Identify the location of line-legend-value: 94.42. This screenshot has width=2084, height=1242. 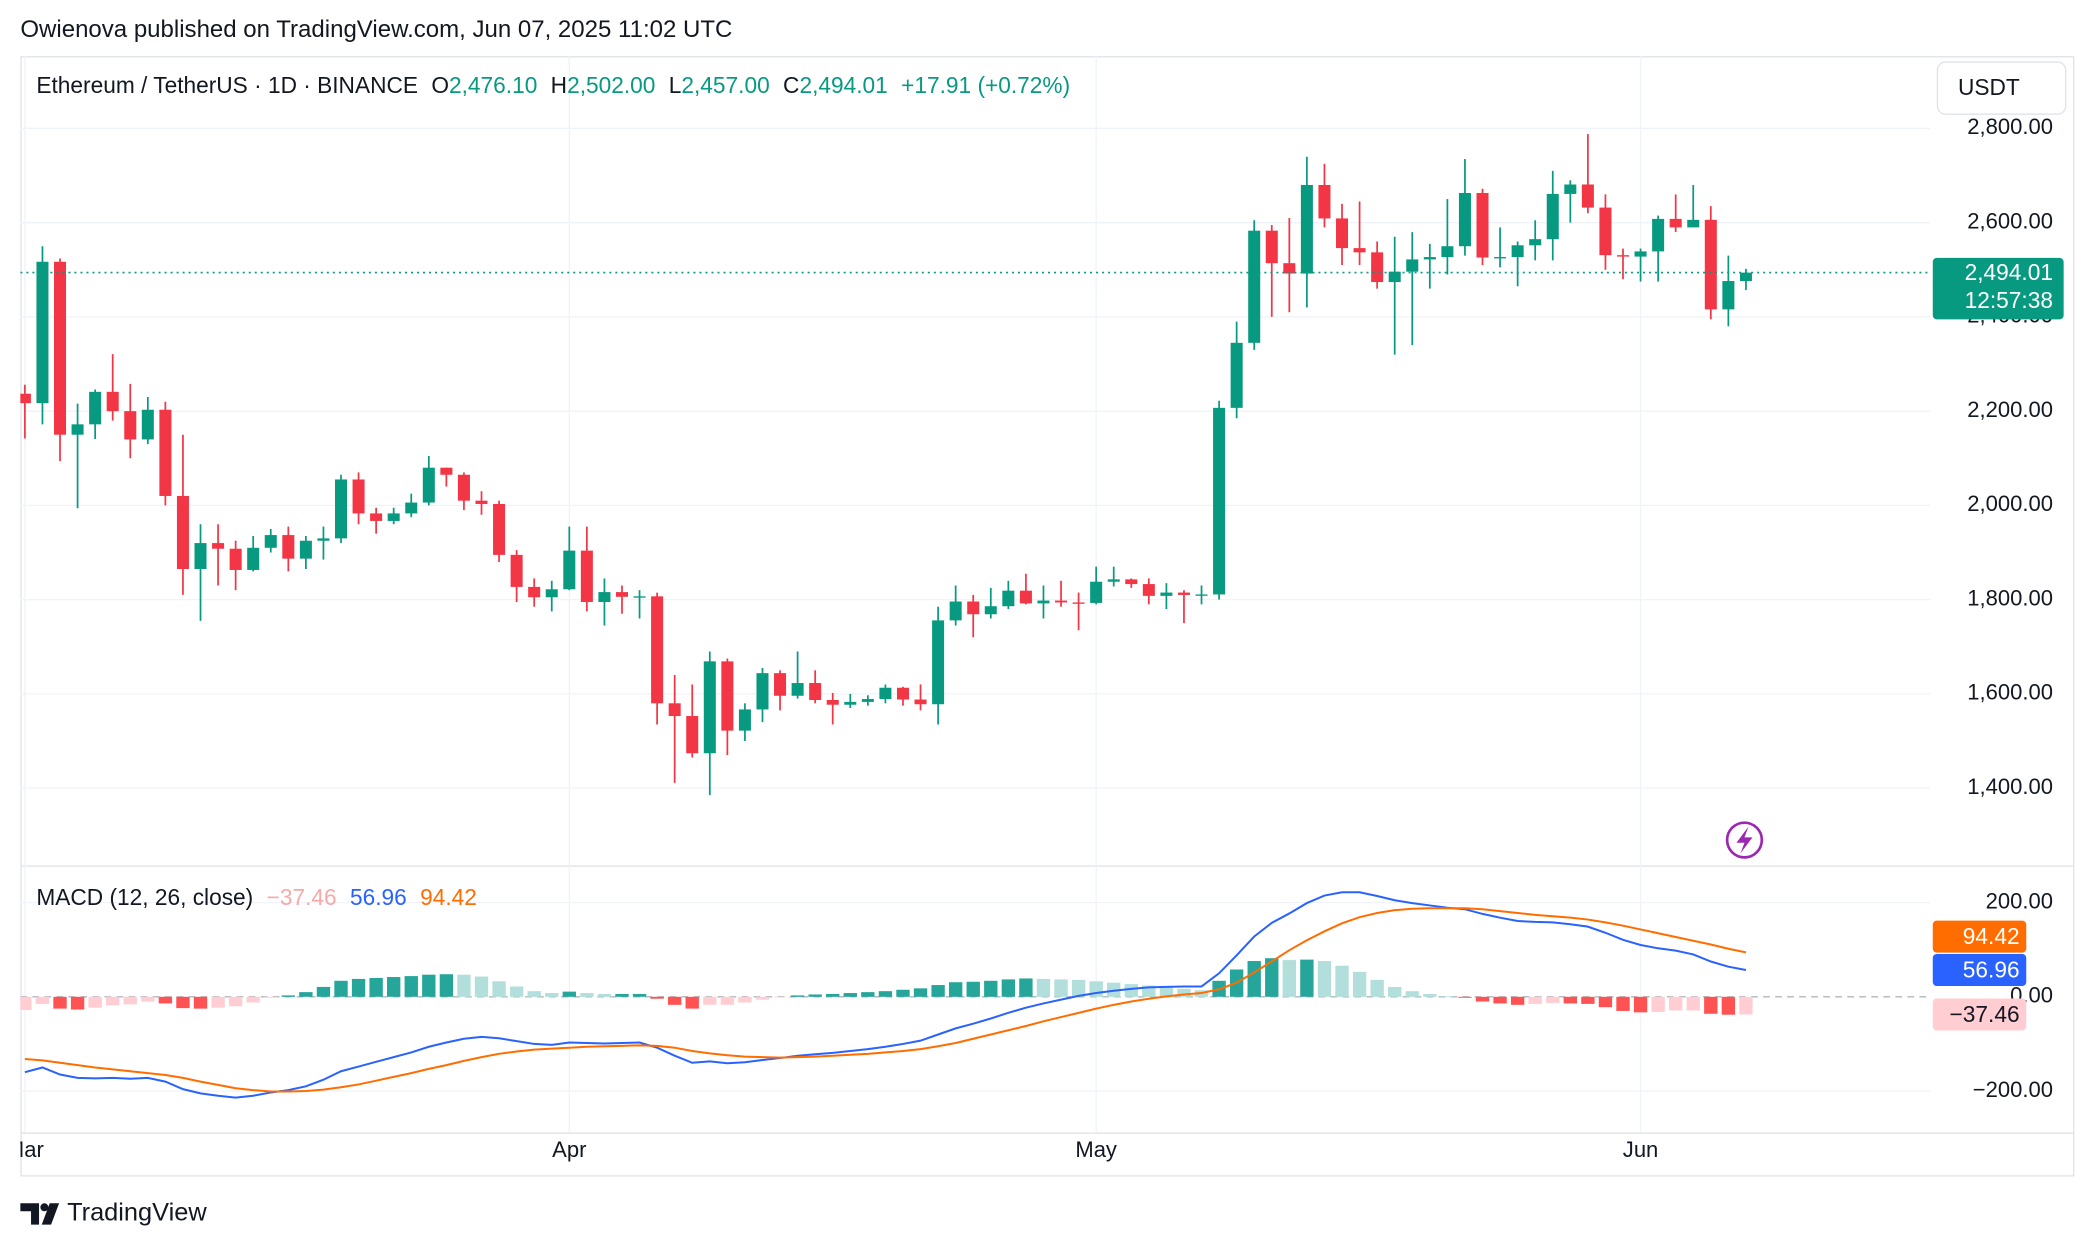
(448, 897).